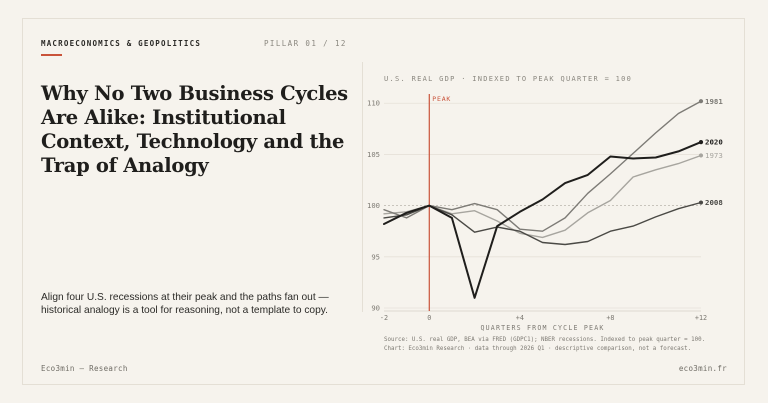 The image size is (768, 403). What do you see at coordinates (384, 318) in the screenshot?
I see `x-tick-label: -2` at bounding box center [384, 318].